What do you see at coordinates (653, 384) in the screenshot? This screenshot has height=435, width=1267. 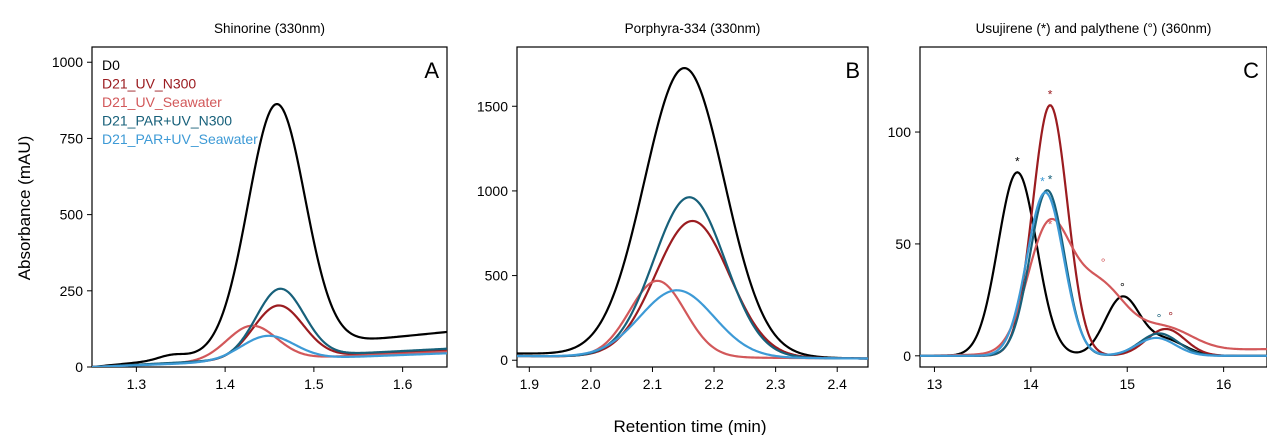 I see `x-tick-label: 2.1` at bounding box center [653, 384].